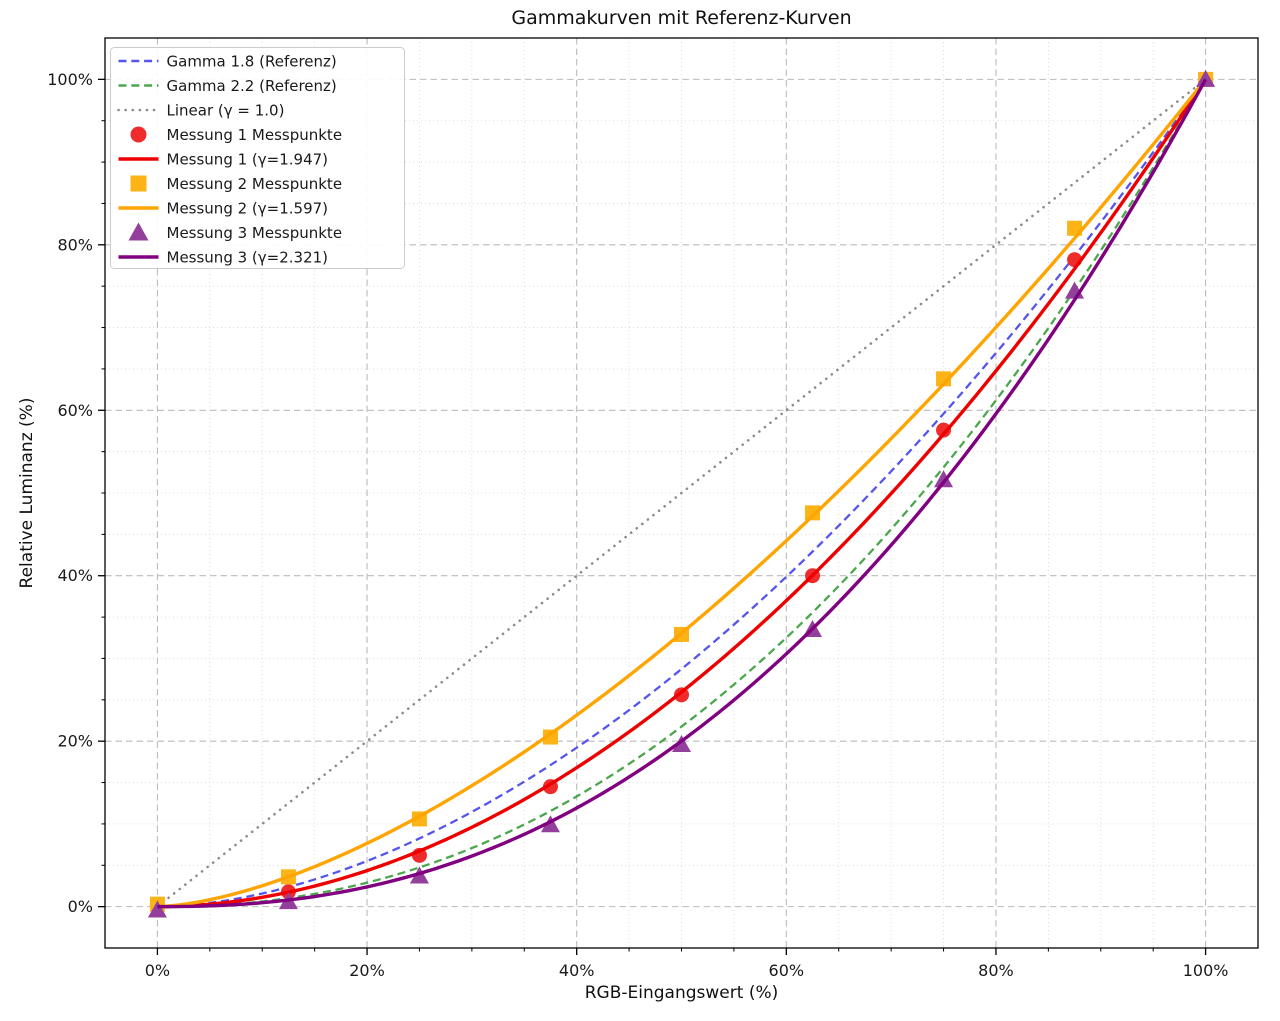  I want to click on legend-item-messung-1-messpunkte, so click(138, 134).